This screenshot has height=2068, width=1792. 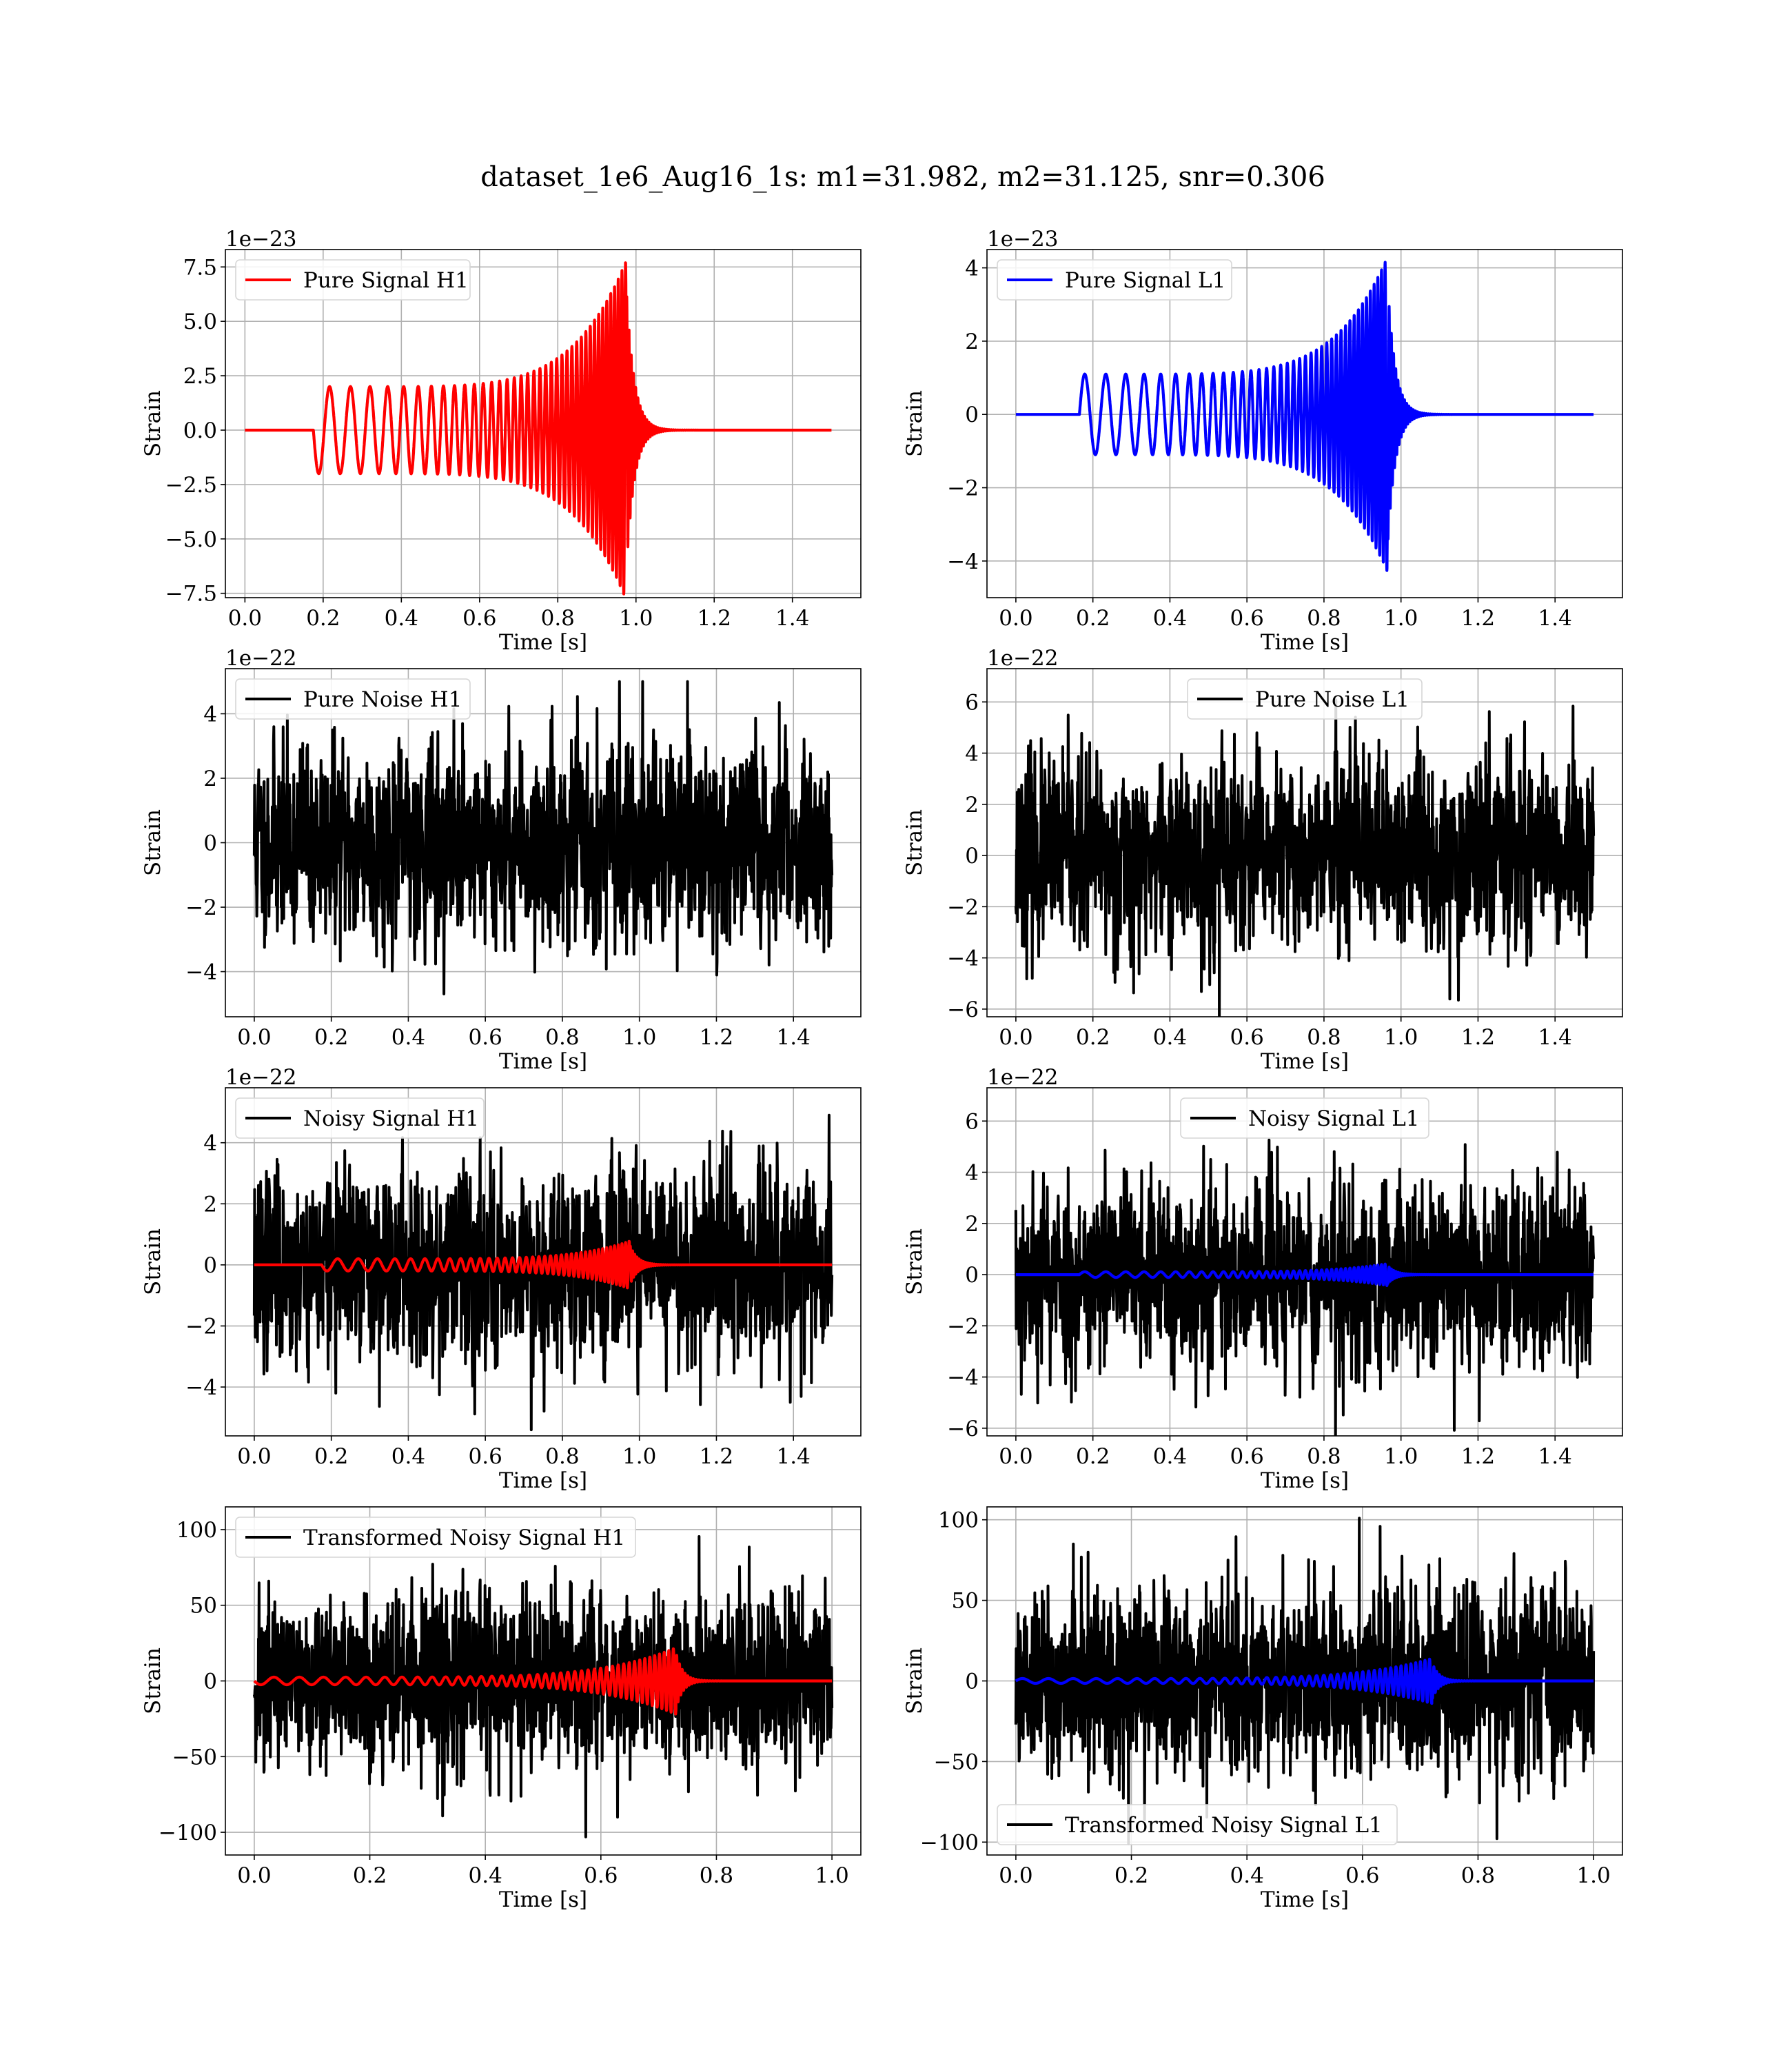 What do you see at coordinates (963, 1429) in the screenshot?
I see `y-tick-label: −6` at bounding box center [963, 1429].